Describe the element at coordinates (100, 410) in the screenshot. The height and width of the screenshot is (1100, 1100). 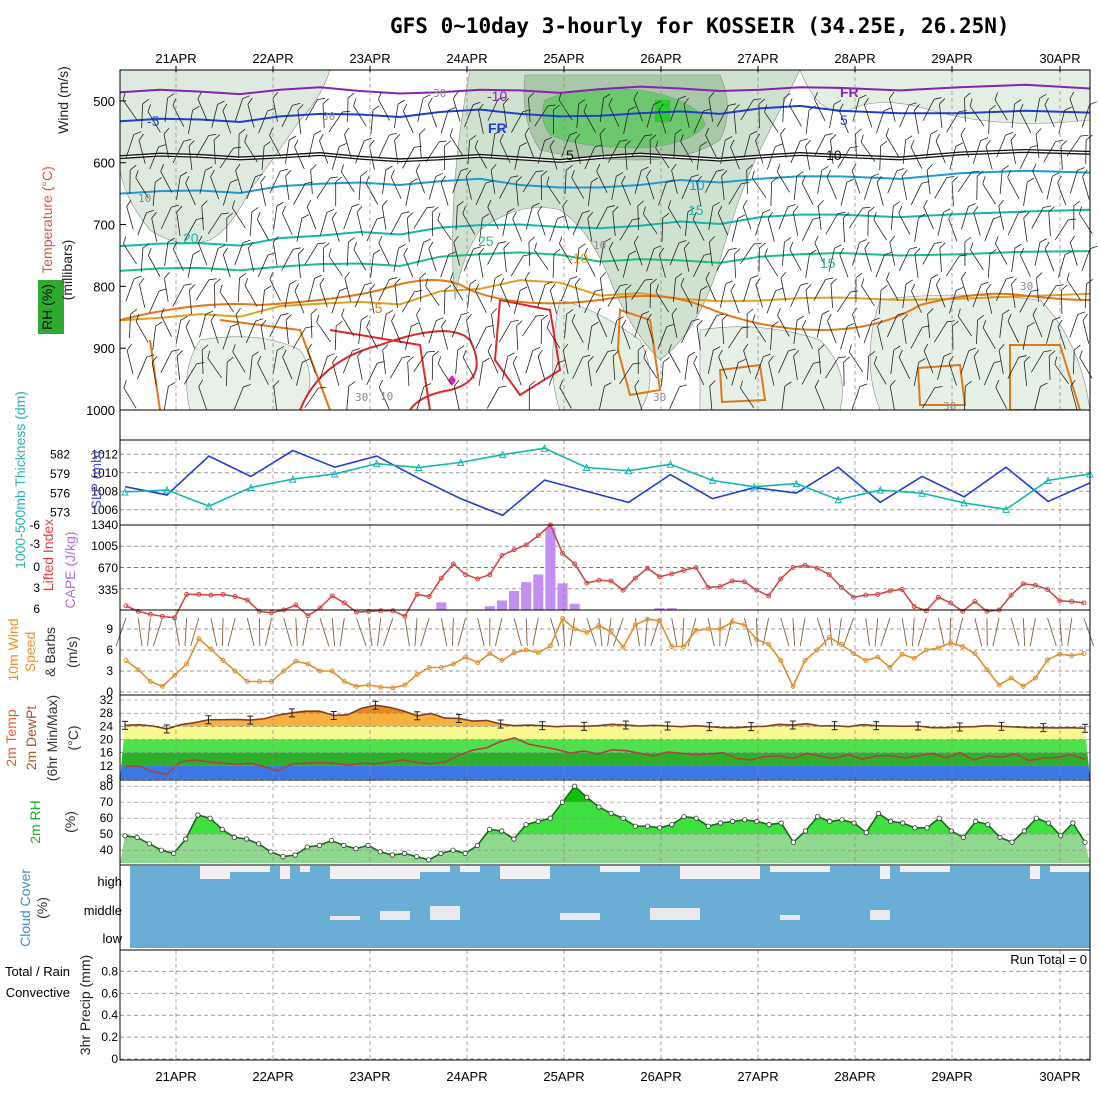
I see `y-tick-label: 1000` at that location.